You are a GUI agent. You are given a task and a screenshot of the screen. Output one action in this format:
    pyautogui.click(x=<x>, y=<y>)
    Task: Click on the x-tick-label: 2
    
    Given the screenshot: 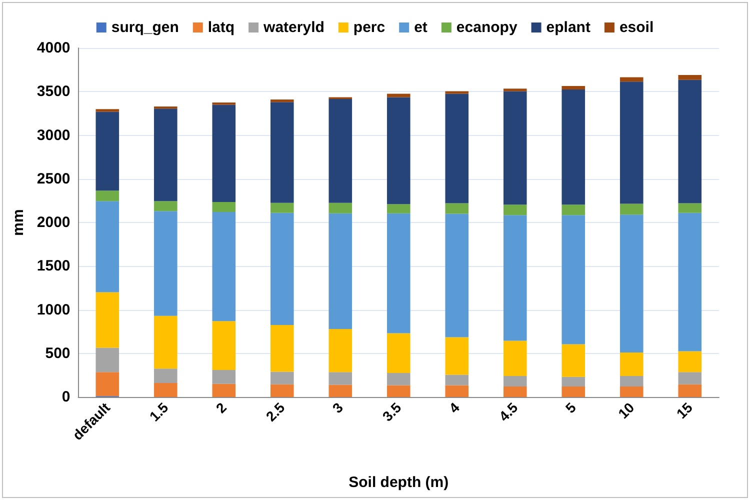 What is the action you would take?
    pyautogui.click(x=221, y=407)
    